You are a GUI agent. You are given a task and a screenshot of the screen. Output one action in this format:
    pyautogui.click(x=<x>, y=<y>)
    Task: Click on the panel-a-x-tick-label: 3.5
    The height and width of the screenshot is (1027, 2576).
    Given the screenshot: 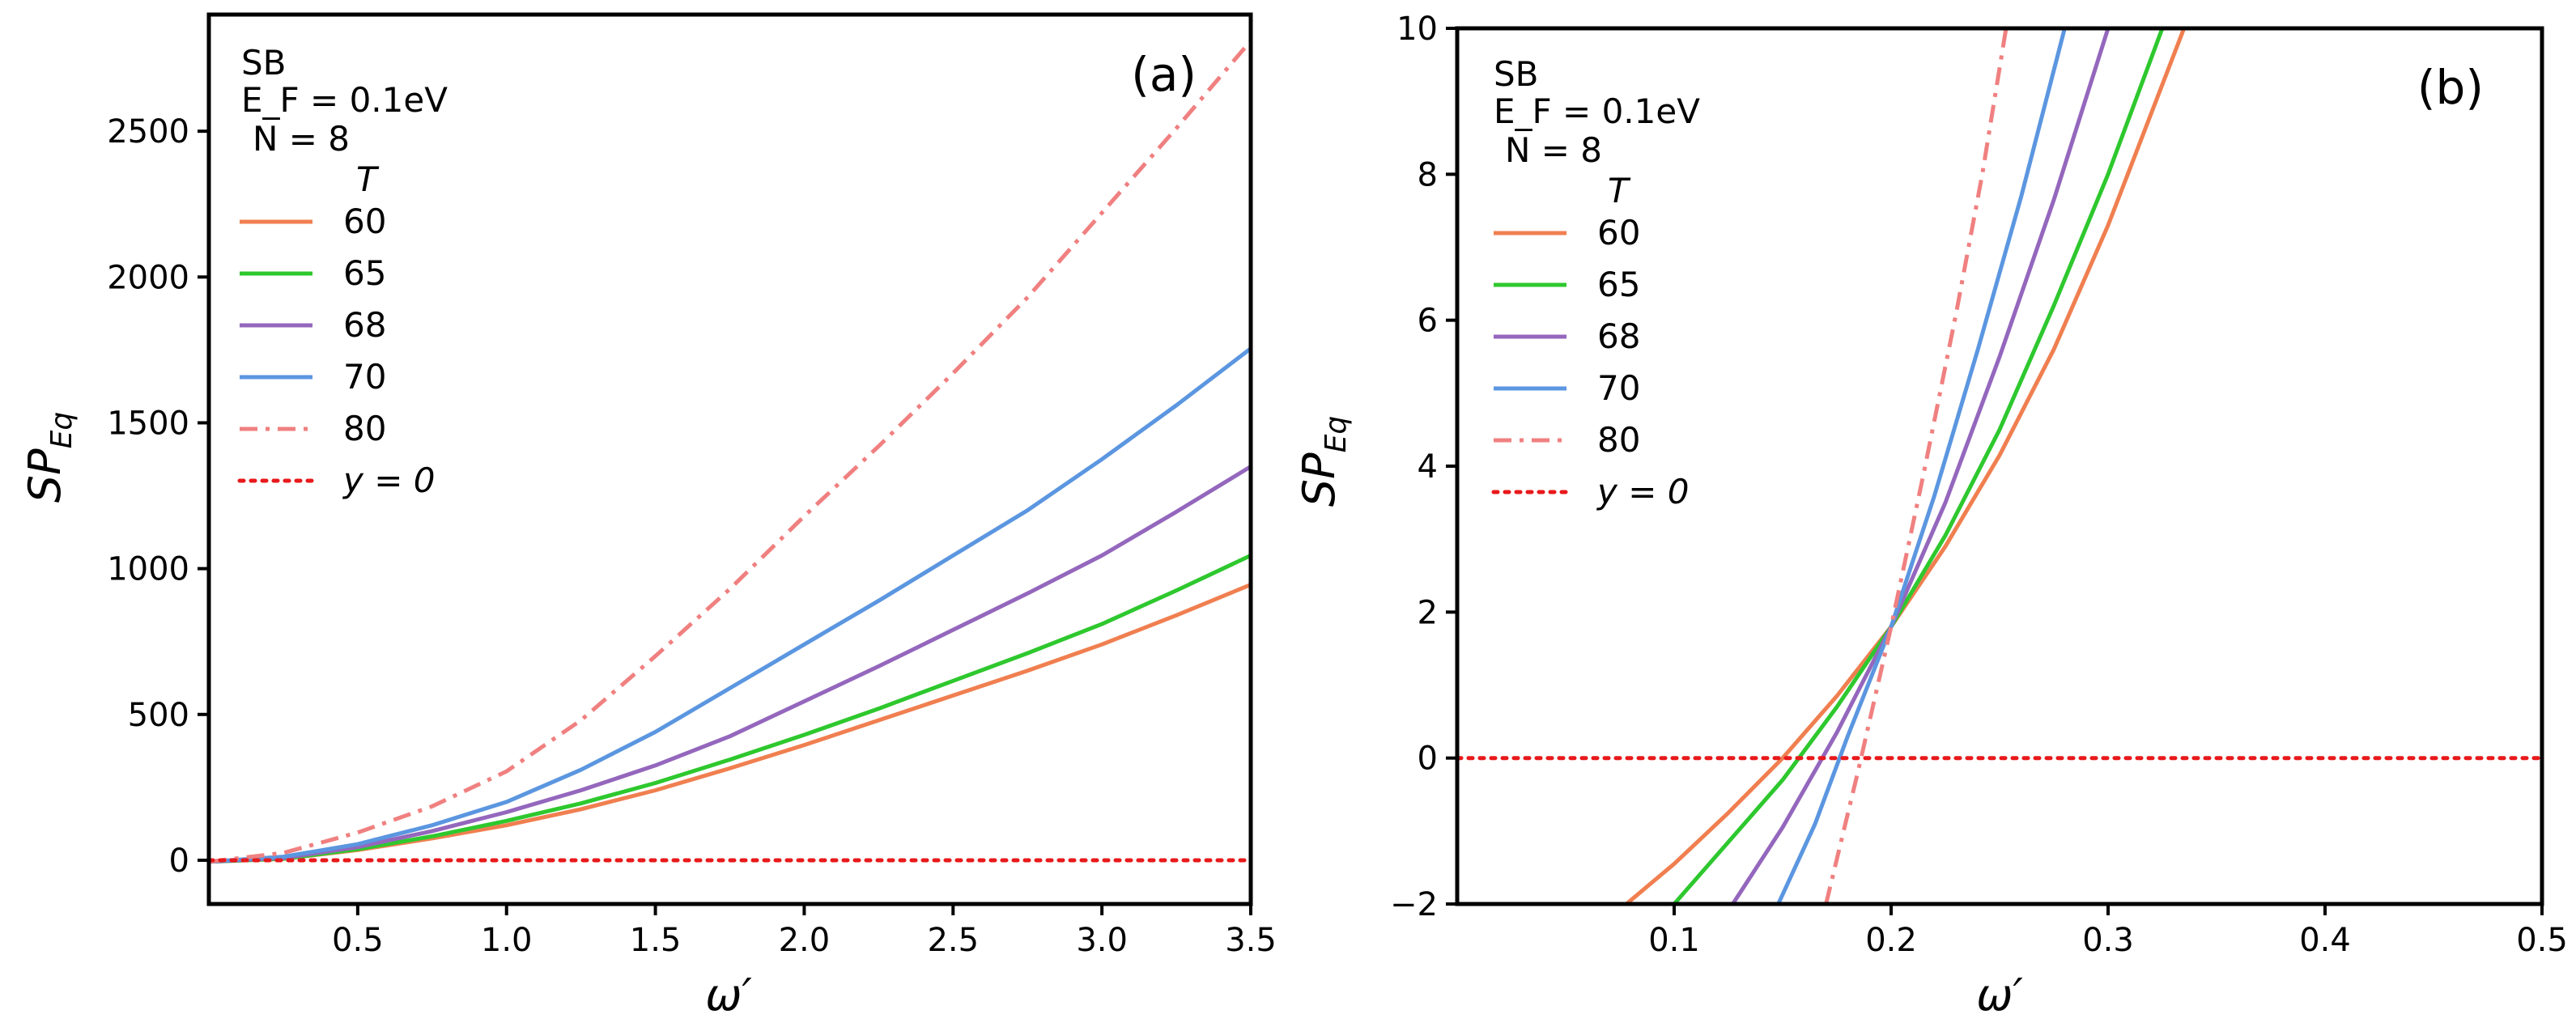 What is the action you would take?
    pyautogui.click(x=1251, y=940)
    